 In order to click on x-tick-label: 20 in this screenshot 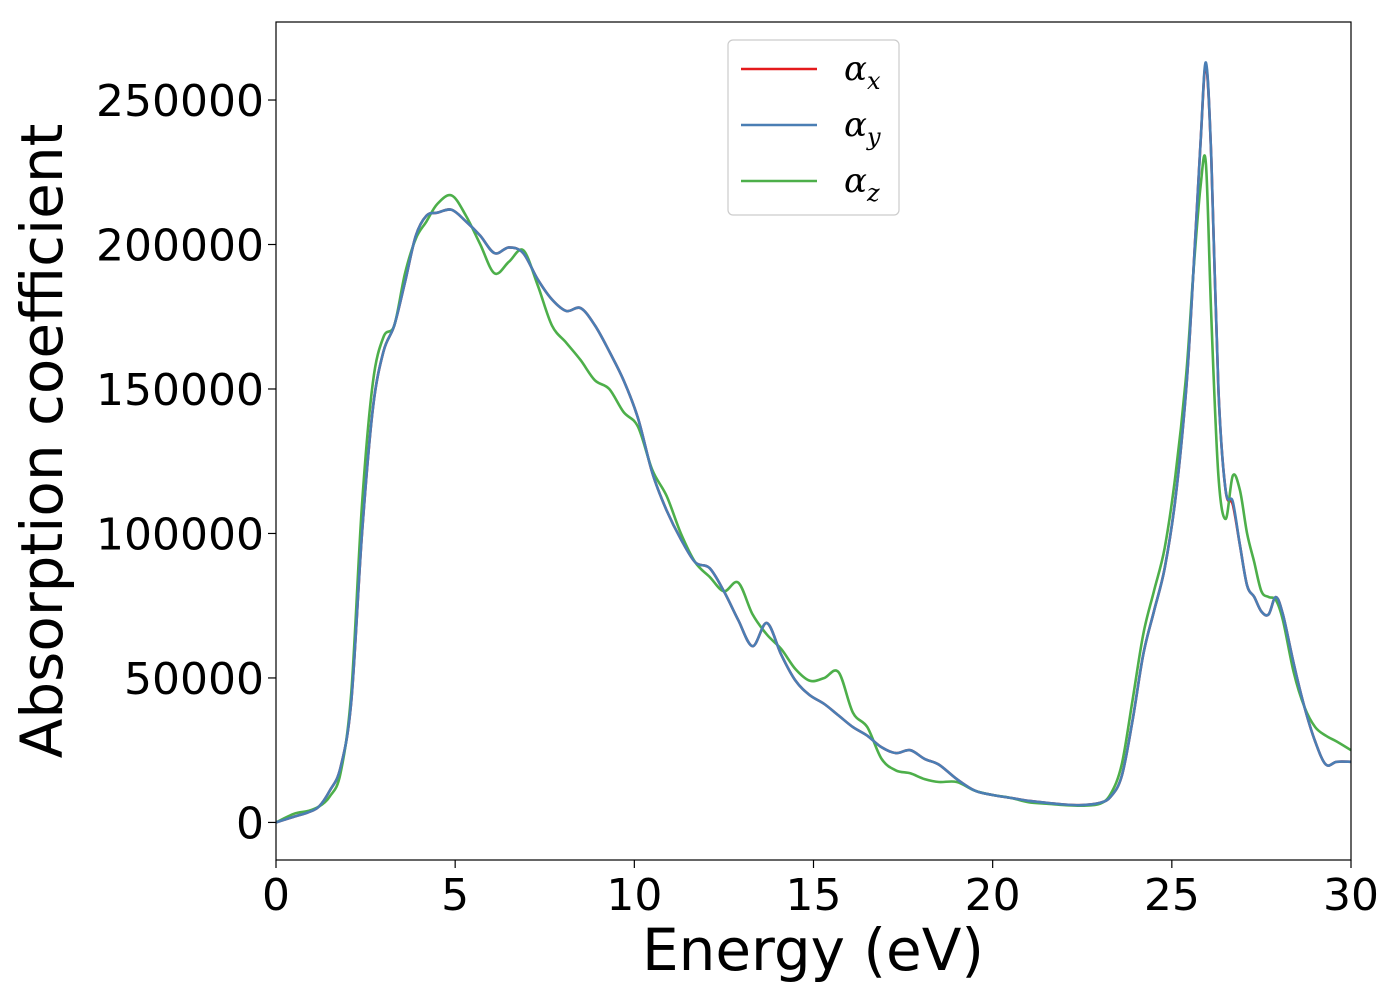, I will do `click(993, 895)`.